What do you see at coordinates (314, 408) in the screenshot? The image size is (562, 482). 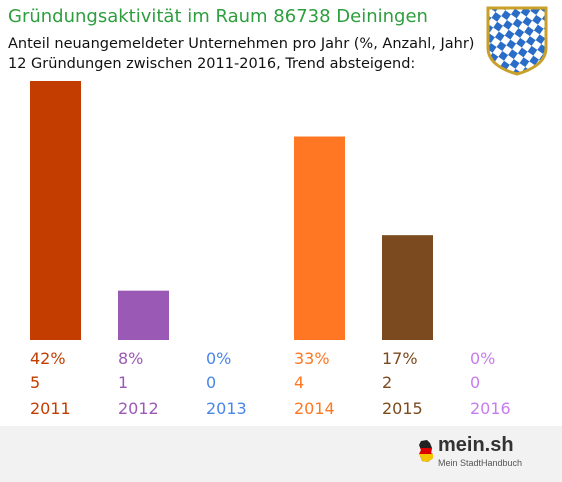 I see `year-label-2014: 2014` at bounding box center [314, 408].